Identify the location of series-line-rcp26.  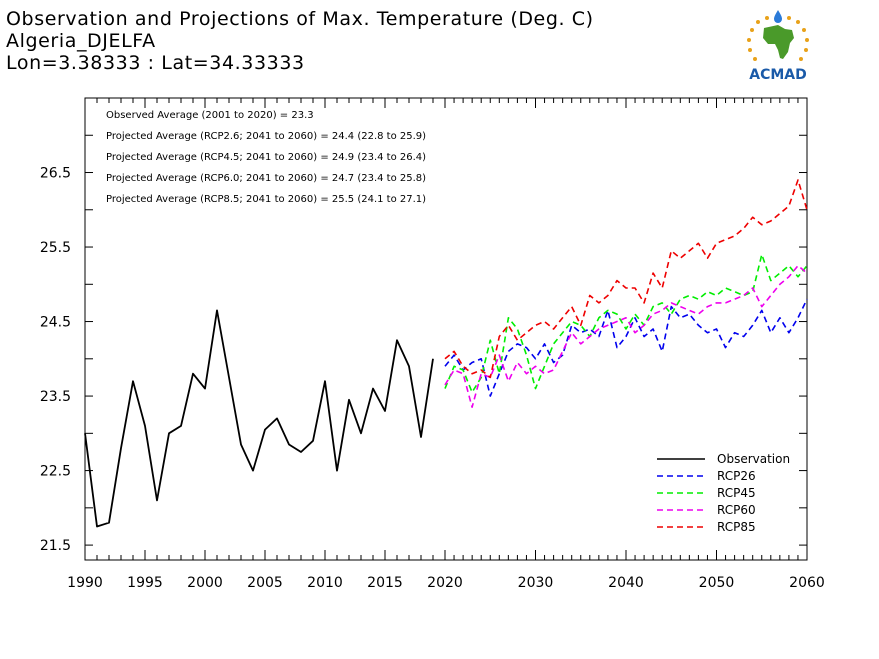
(626, 347).